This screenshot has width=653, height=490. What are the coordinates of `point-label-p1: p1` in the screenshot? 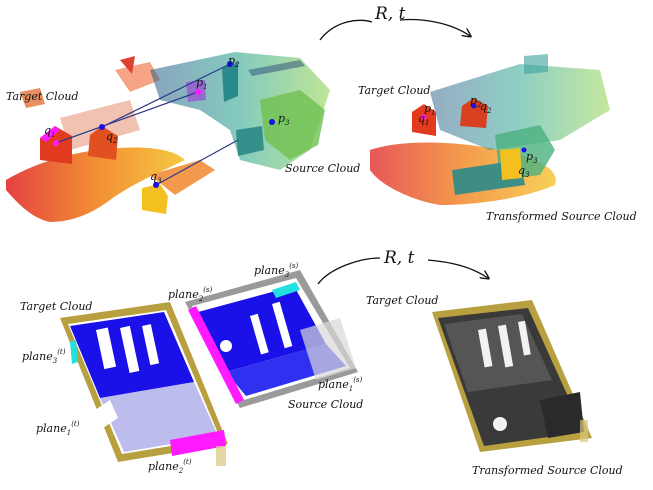 It's located at (202, 83).